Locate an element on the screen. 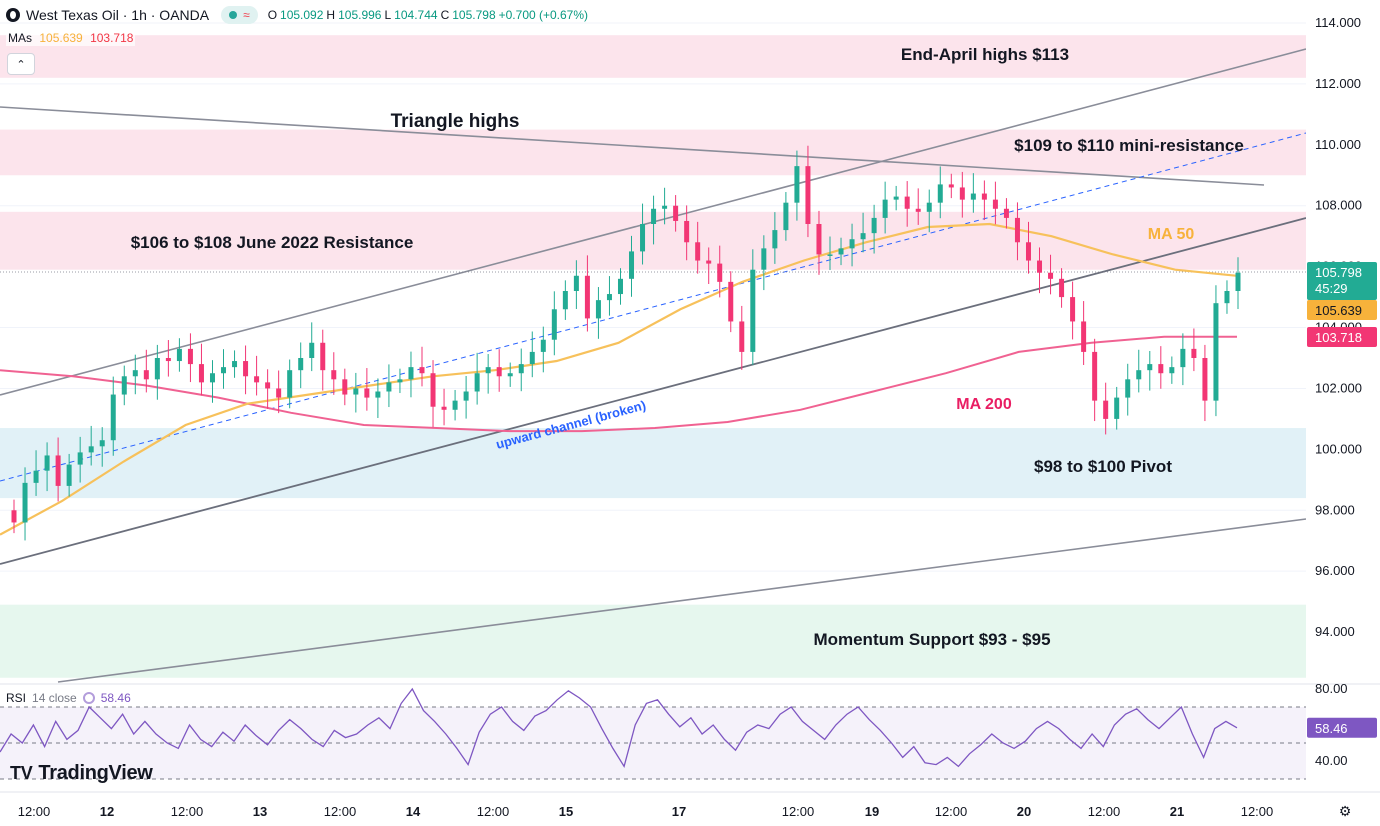 The height and width of the screenshot is (826, 1380). rsi-value-tag-text: 58.46 is located at coordinates (1331, 728).